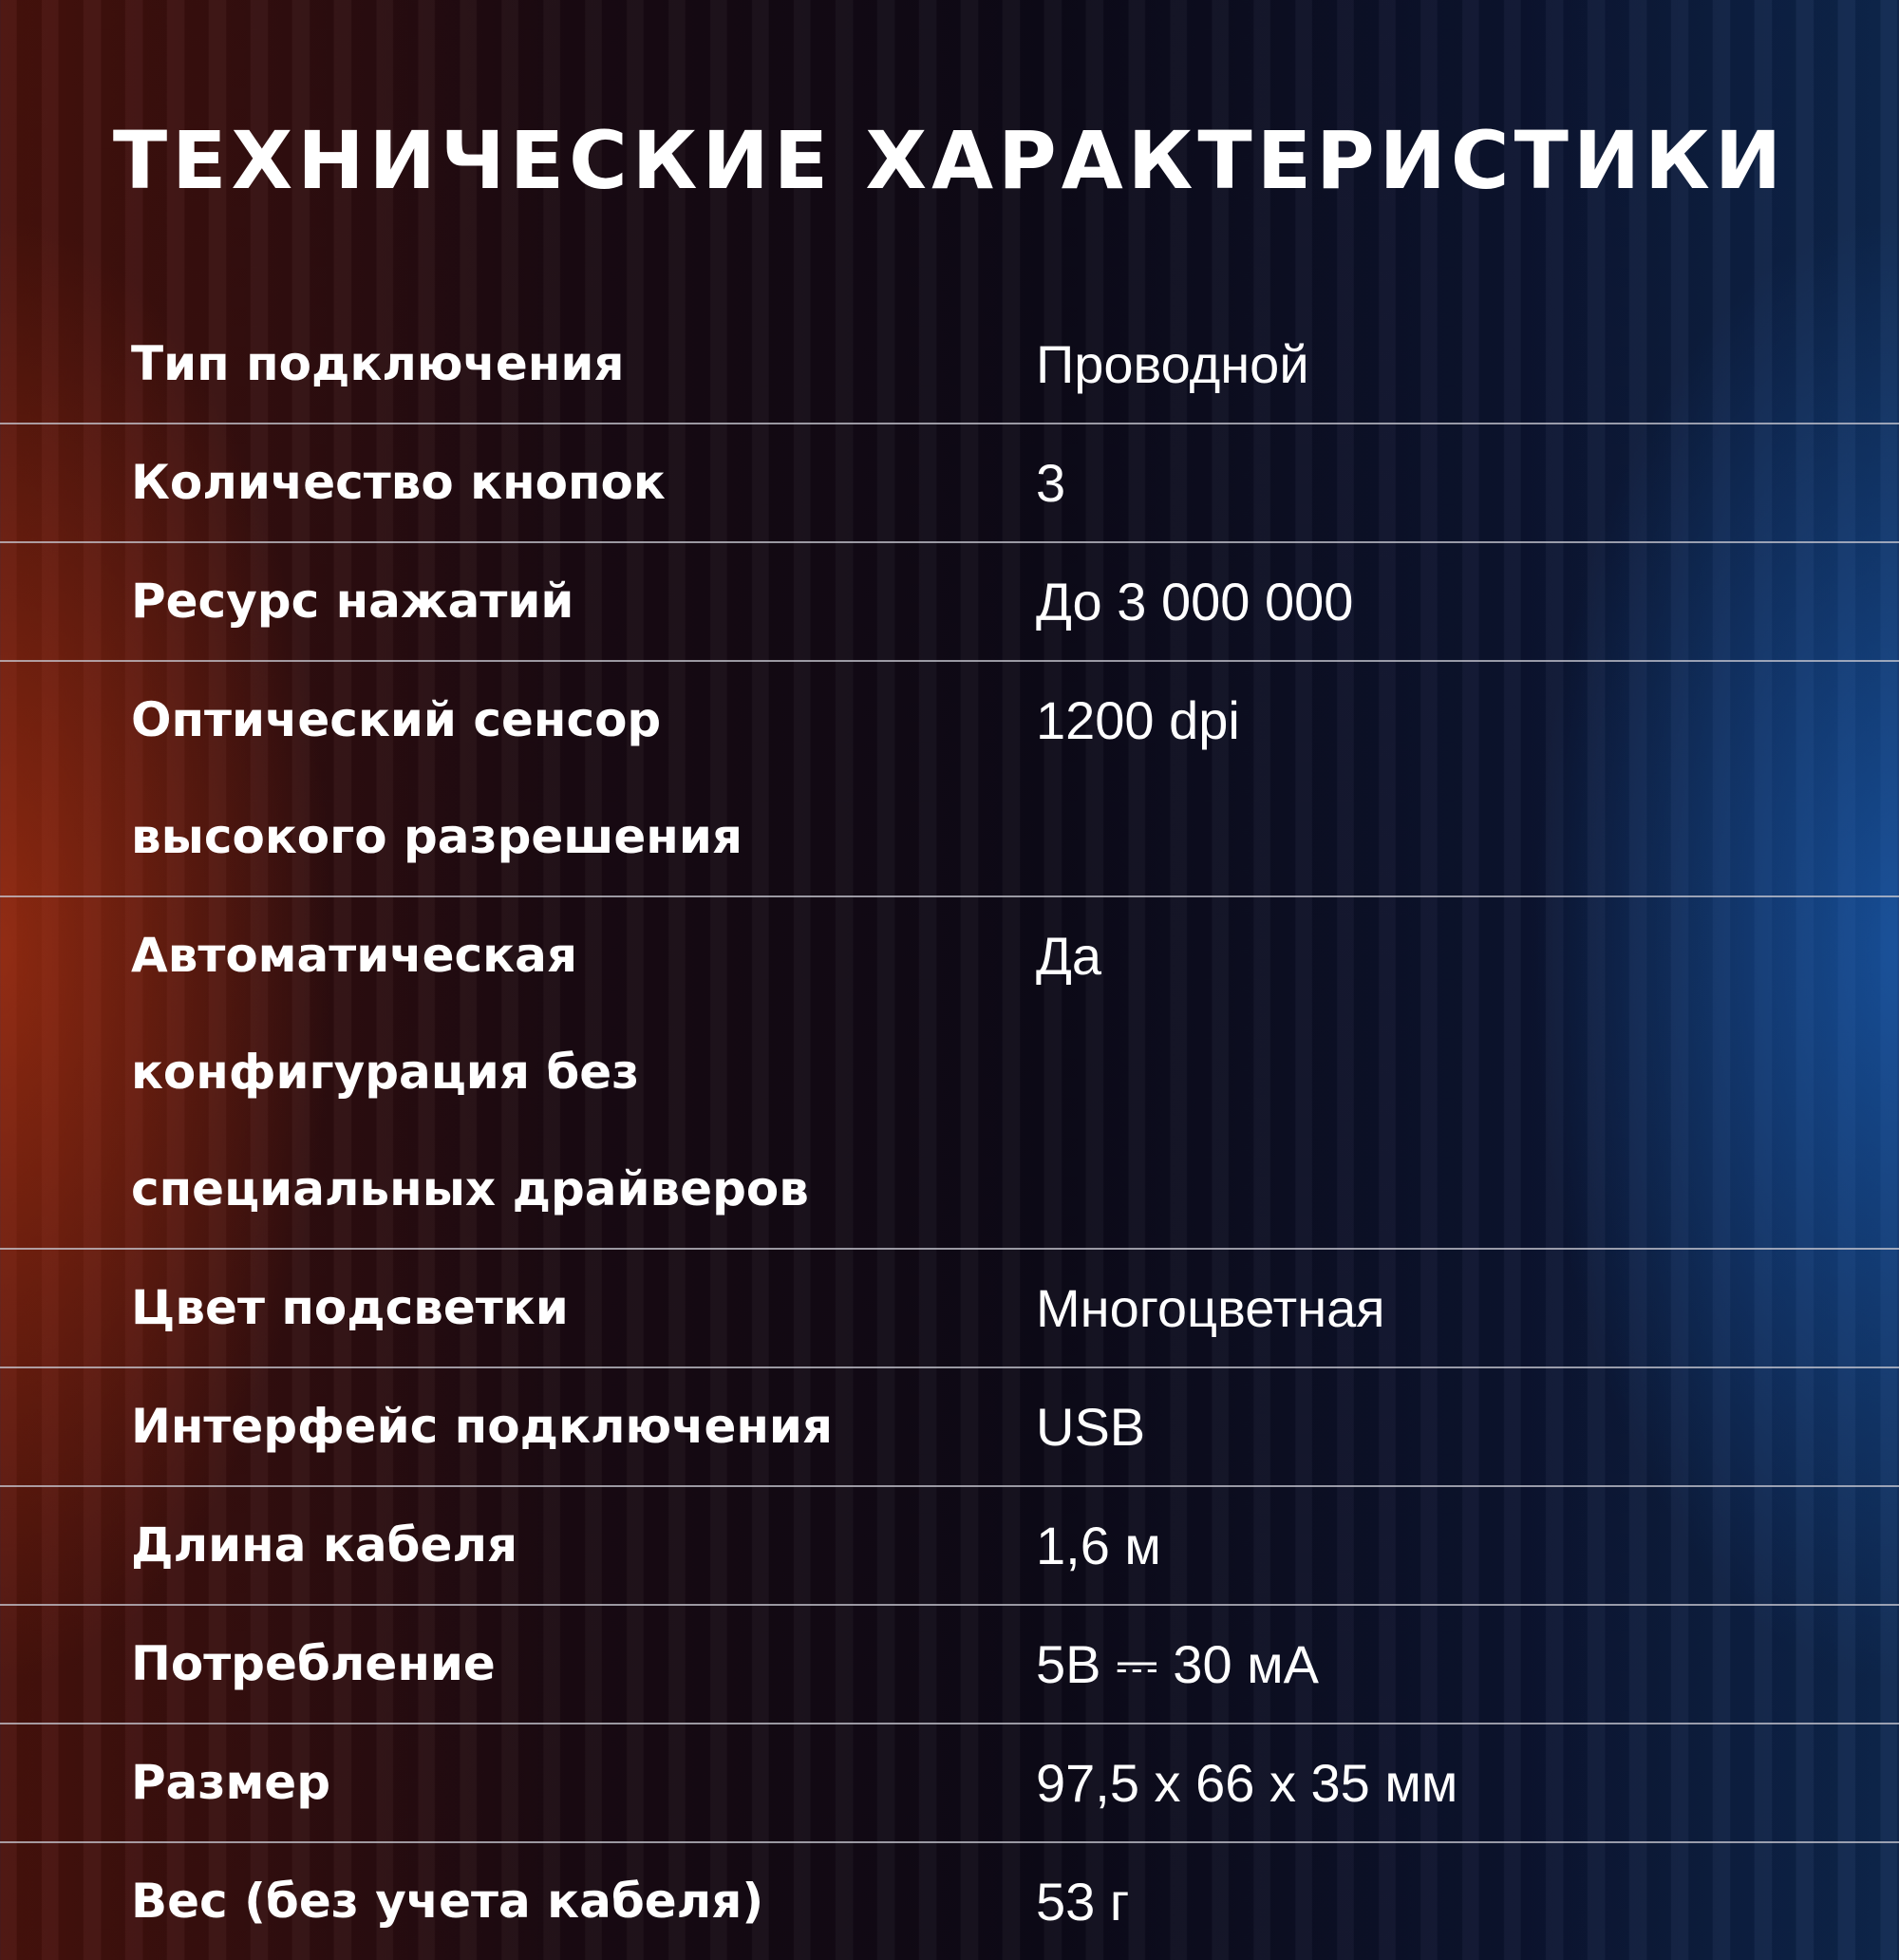  I want to click on spec-label: Длина кабеля, so click(324, 1545).